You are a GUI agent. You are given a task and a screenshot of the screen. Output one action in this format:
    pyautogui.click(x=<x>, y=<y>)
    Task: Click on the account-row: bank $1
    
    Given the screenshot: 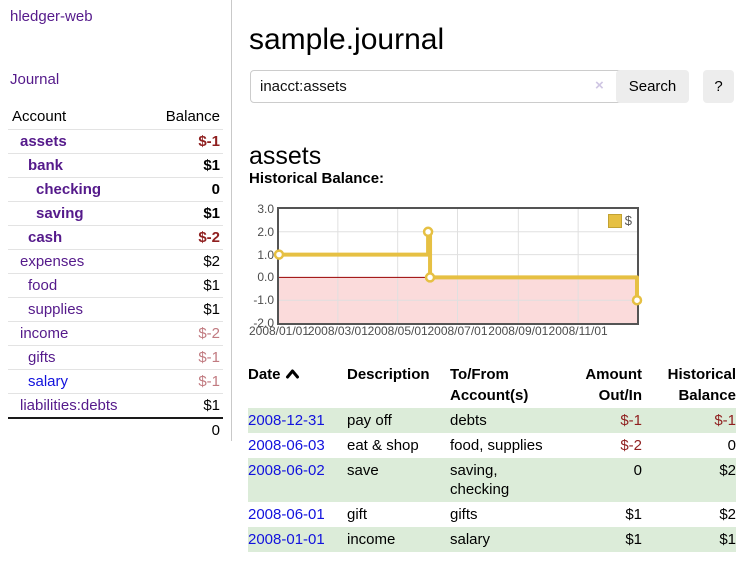 What is the action you would take?
    pyautogui.click(x=115, y=165)
    